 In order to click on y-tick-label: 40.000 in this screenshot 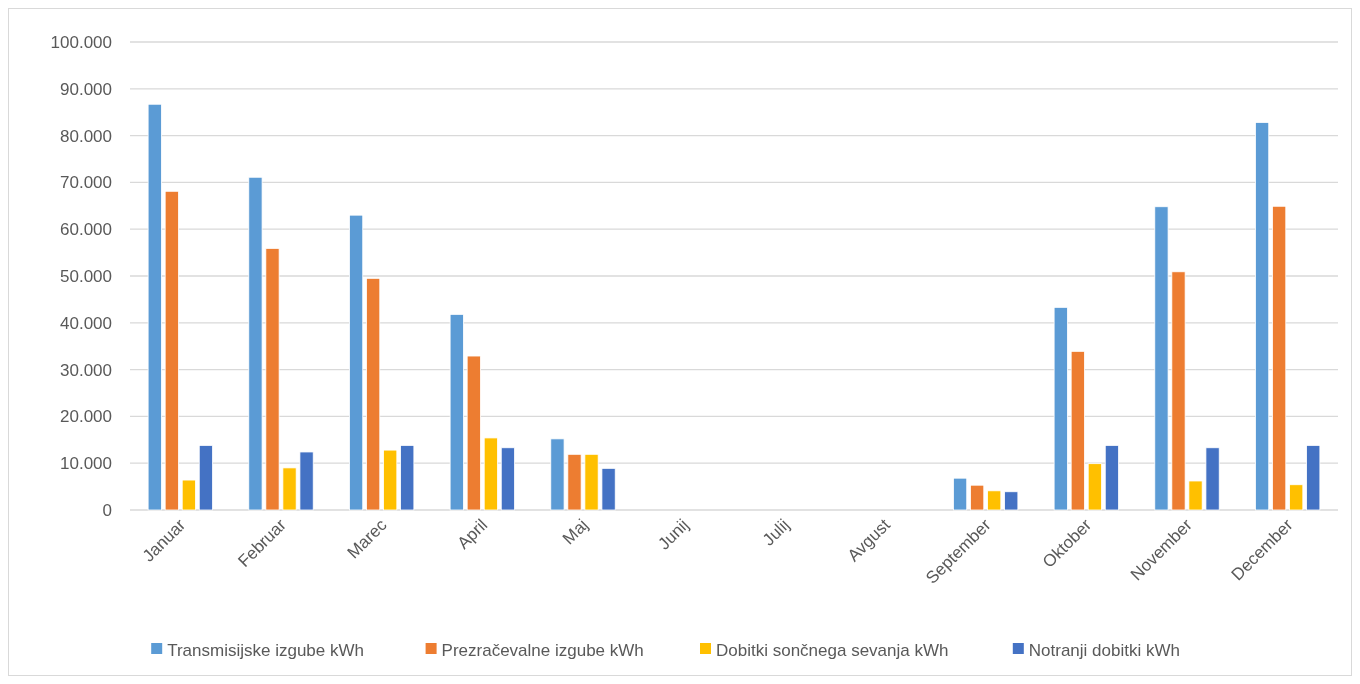, I will do `click(86, 323)`.